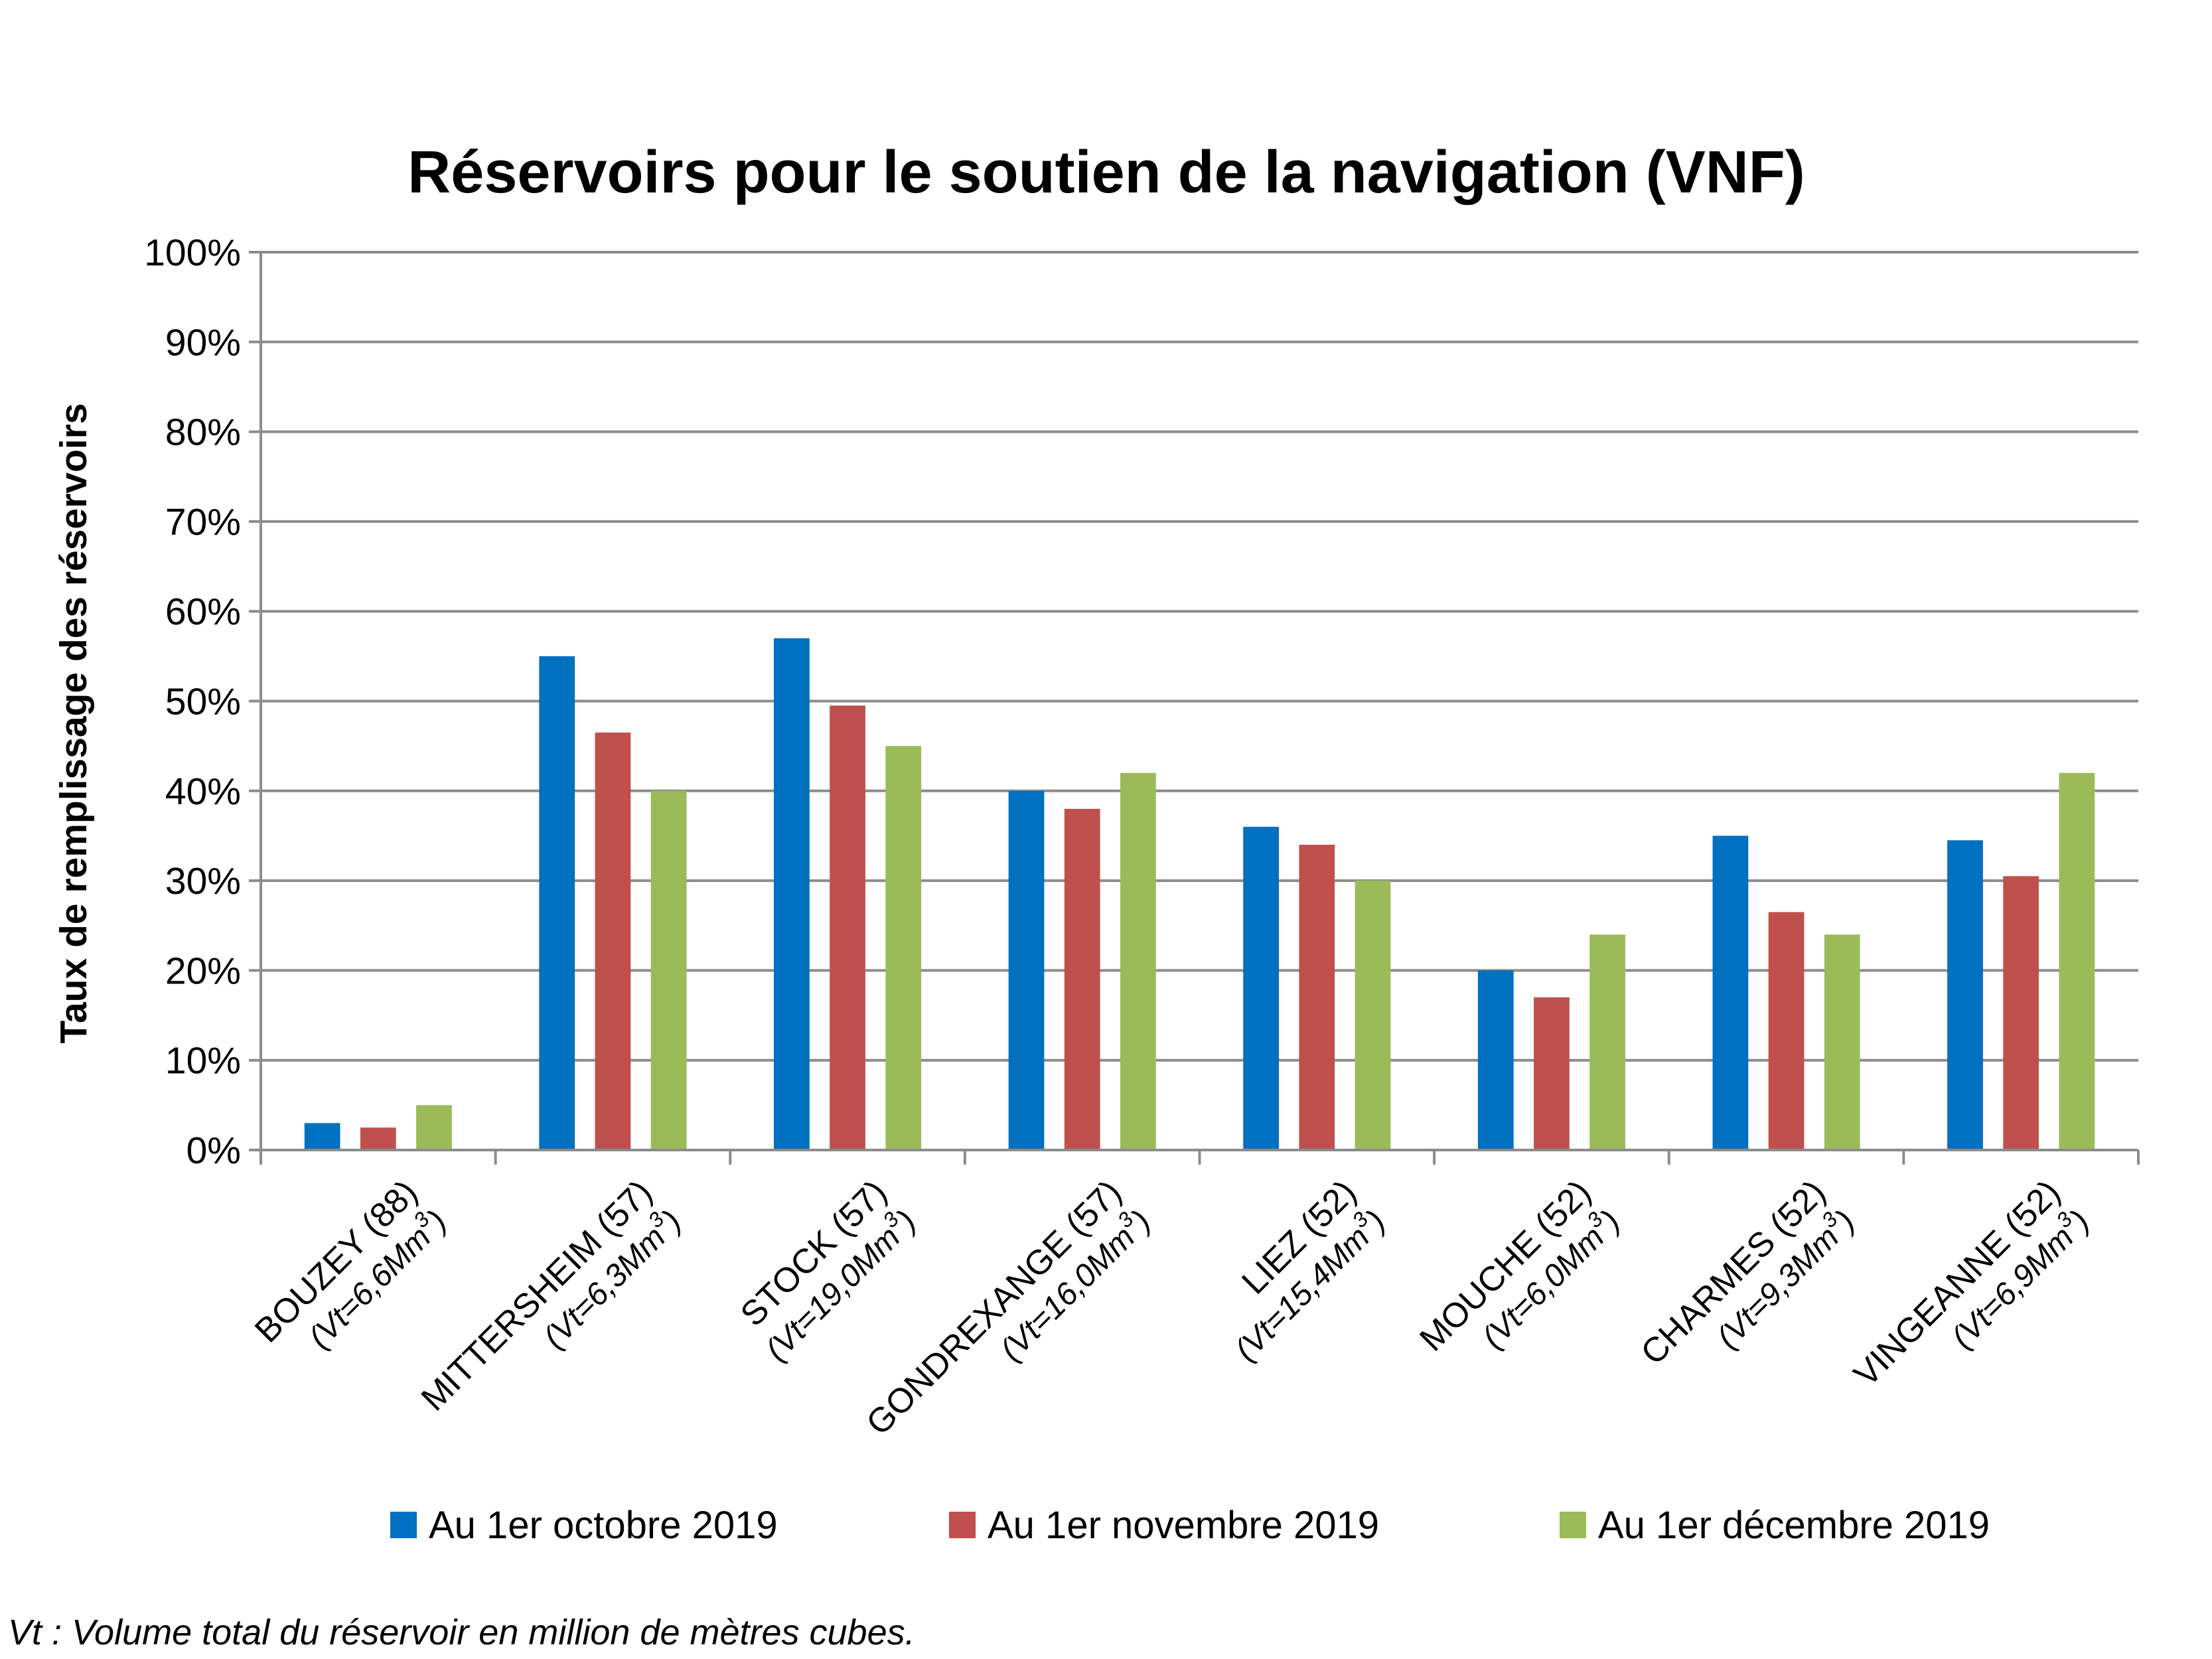  What do you see at coordinates (1310, 1270) in the screenshot?
I see `x-tick-label: LIEZ (52)(Vt=15,4Mm3)` at bounding box center [1310, 1270].